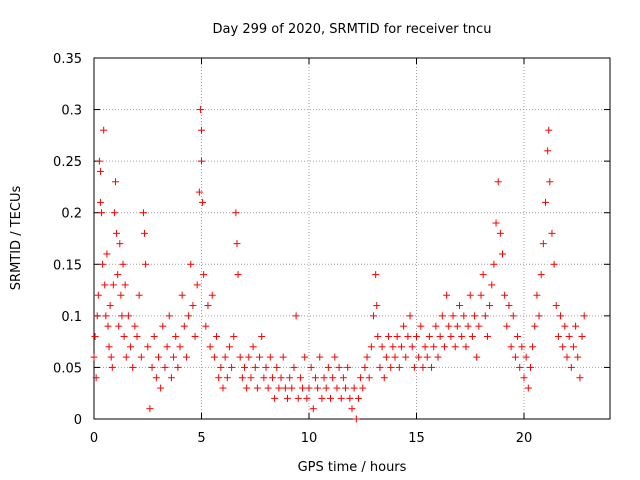 This screenshot has height=480, width=640. Describe the element at coordinates (67, 265) in the screenshot. I see `y-tick-label: 0.15` at that location.